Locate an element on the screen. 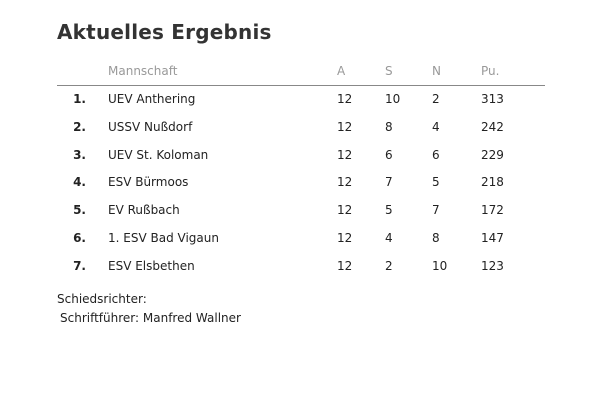 The height and width of the screenshot is (400, 600). team-header: Mannschaft is located at coordinates (143, 71).